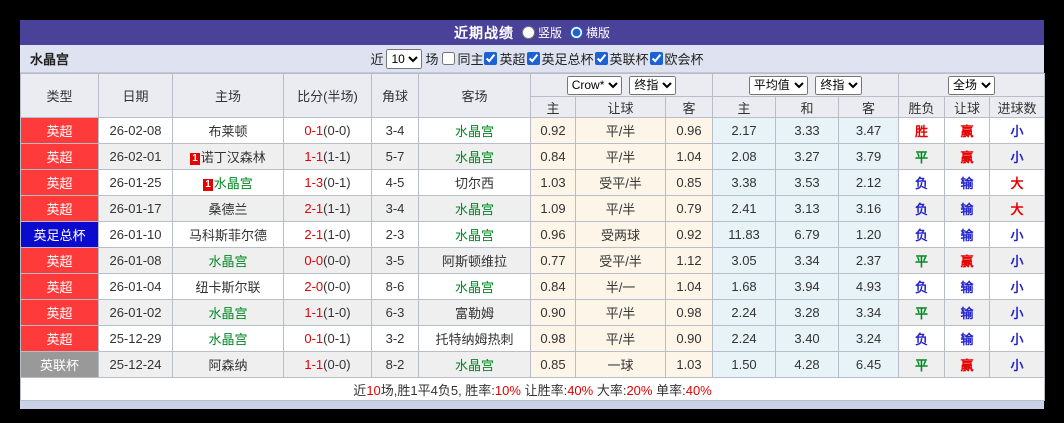 The image size is (1064, 423). I want to click on scope-select: 全场, so click(972, 85).